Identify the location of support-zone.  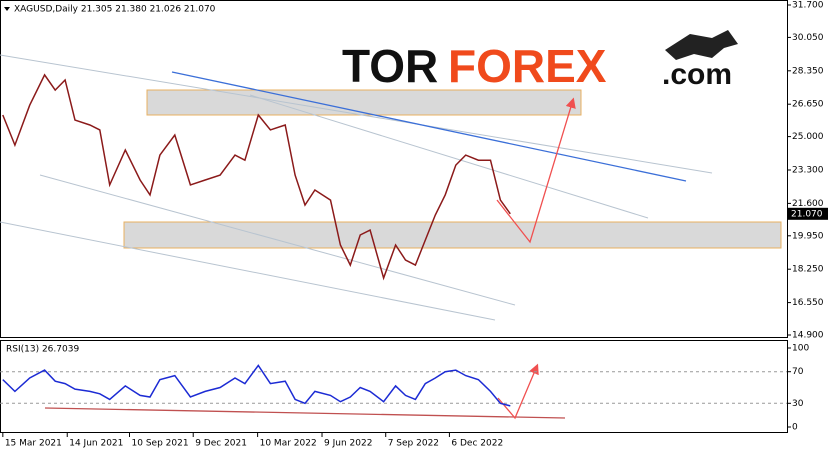
(452, 235).